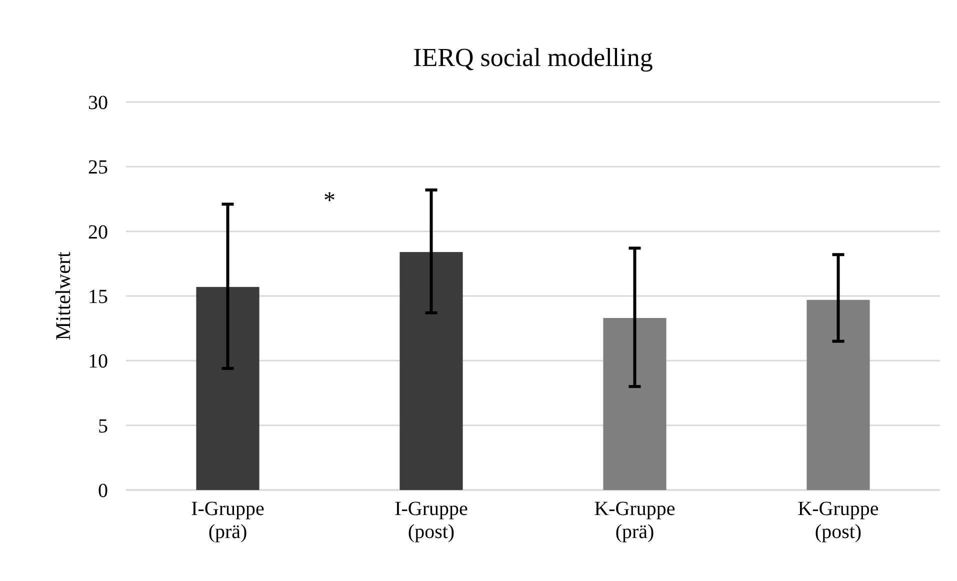 This screenshot has height=581, width=957. Describe the element at coordinates (228, 520) in the screenshot. I see `x-tick-label: I-Gruppe (prä)` at that location.